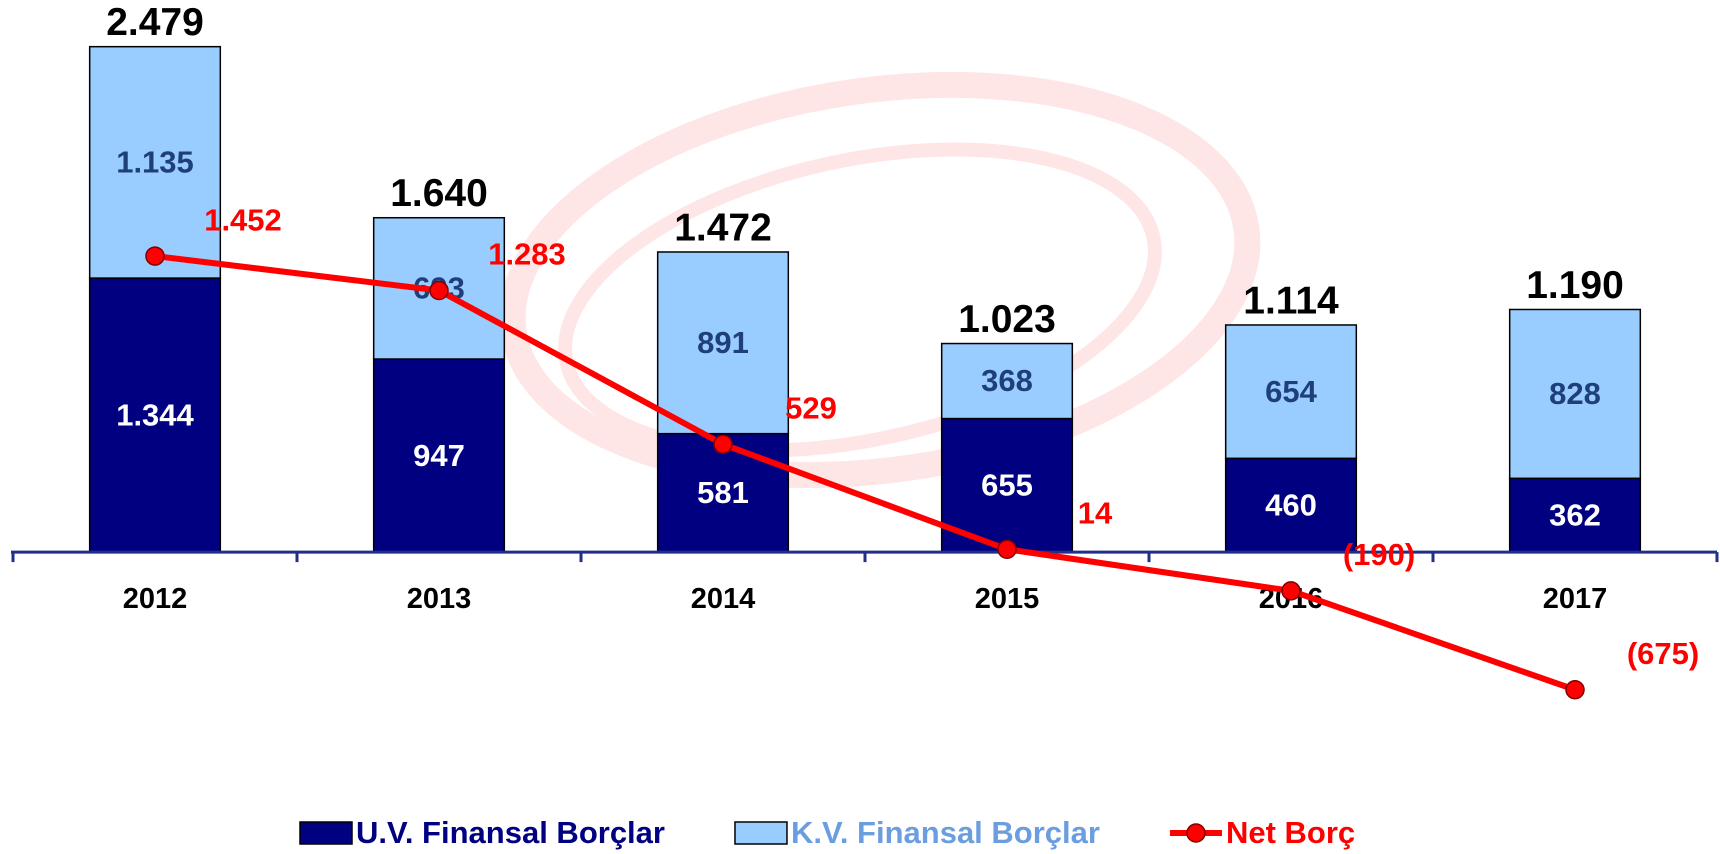  Describe the element at coordinates (155, 22) in the screenshot. I see `total-label: 2.479` at that location.